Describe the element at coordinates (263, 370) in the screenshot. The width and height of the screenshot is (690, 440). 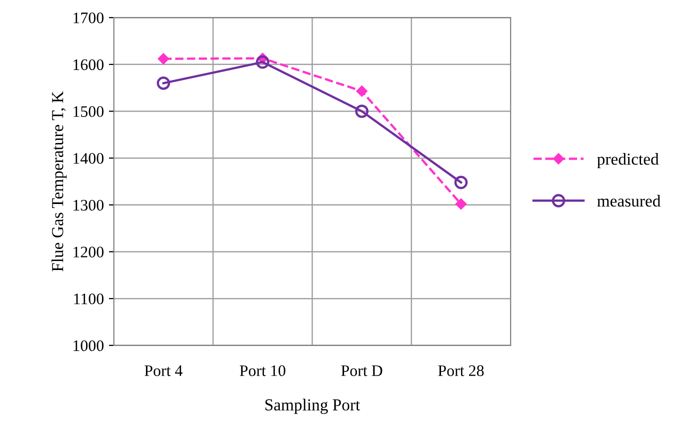
I see `x-tick-label: Port 10` at that location.